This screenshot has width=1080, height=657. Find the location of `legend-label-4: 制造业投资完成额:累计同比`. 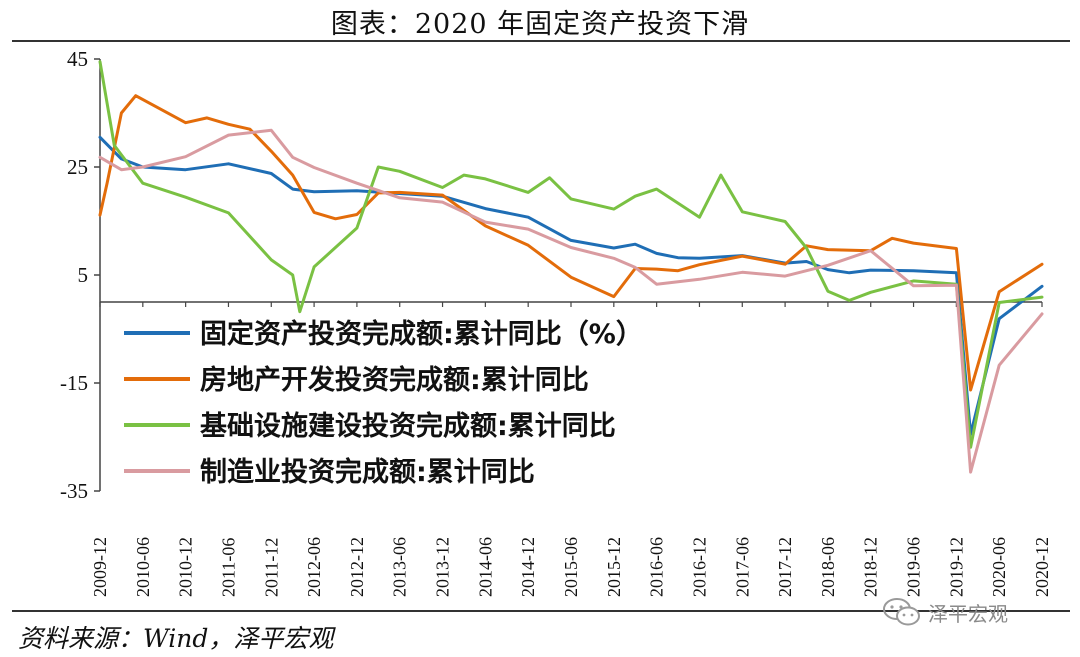

legend-label-4: 制造业投资完成额:累计同比 is located at coordinates (367, 472).